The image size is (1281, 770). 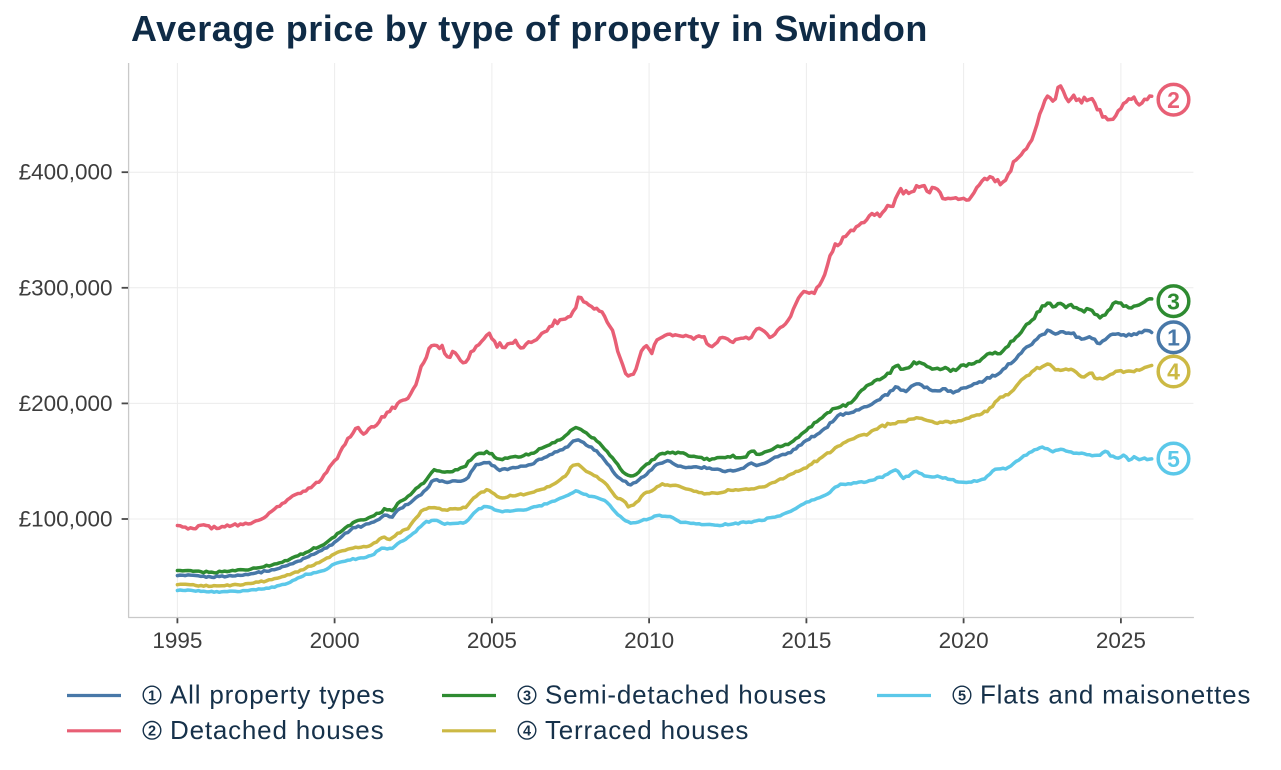 I want to click on svg-text: £400,000, so click(x=66, y=172).